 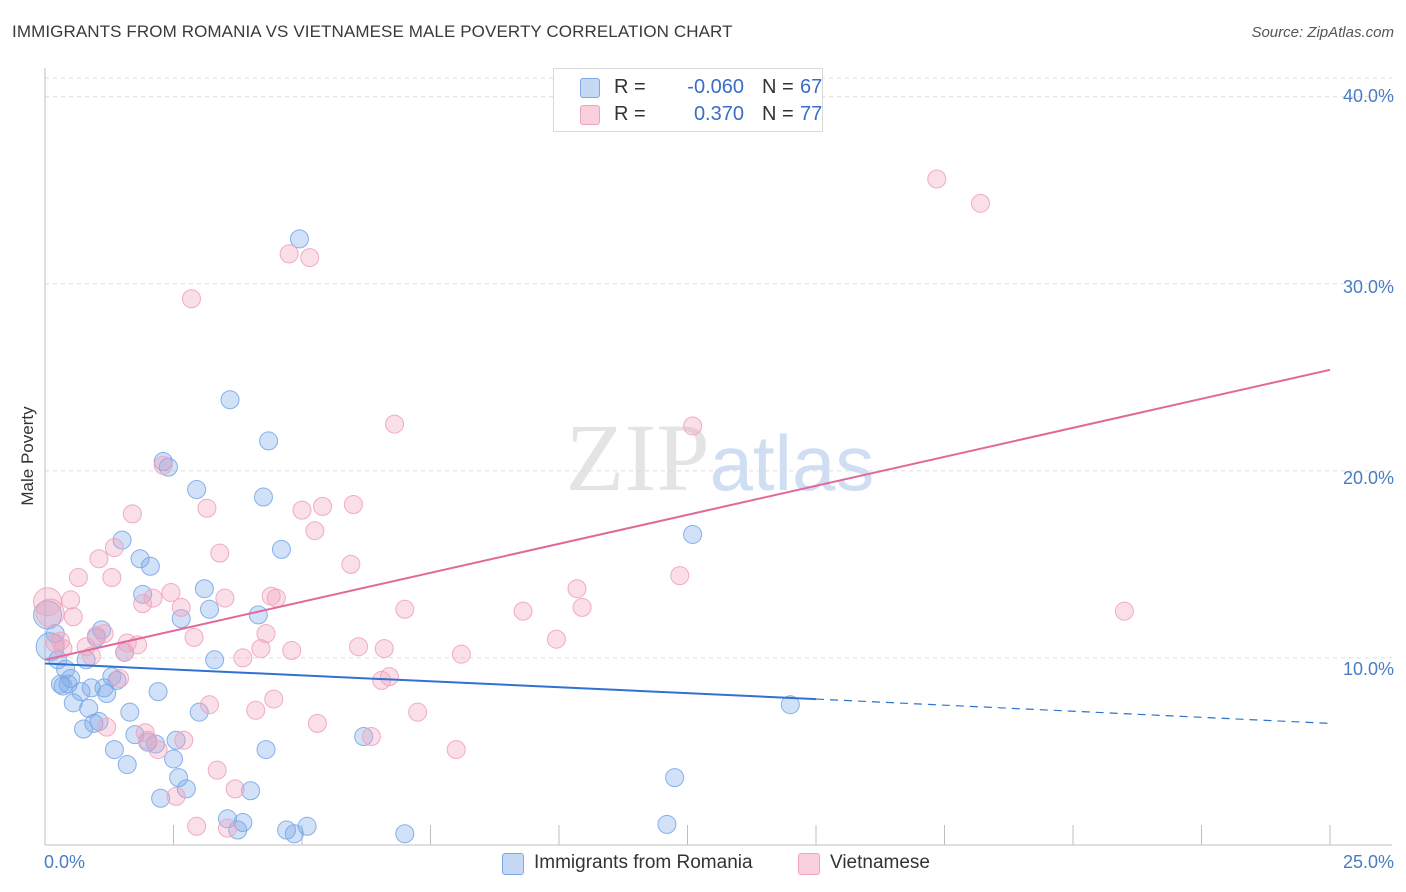 What do you see at coordinates (792, 463) in the screenshot?
I see `watermark-atlas: atlas` at bounding box center [792, 463].